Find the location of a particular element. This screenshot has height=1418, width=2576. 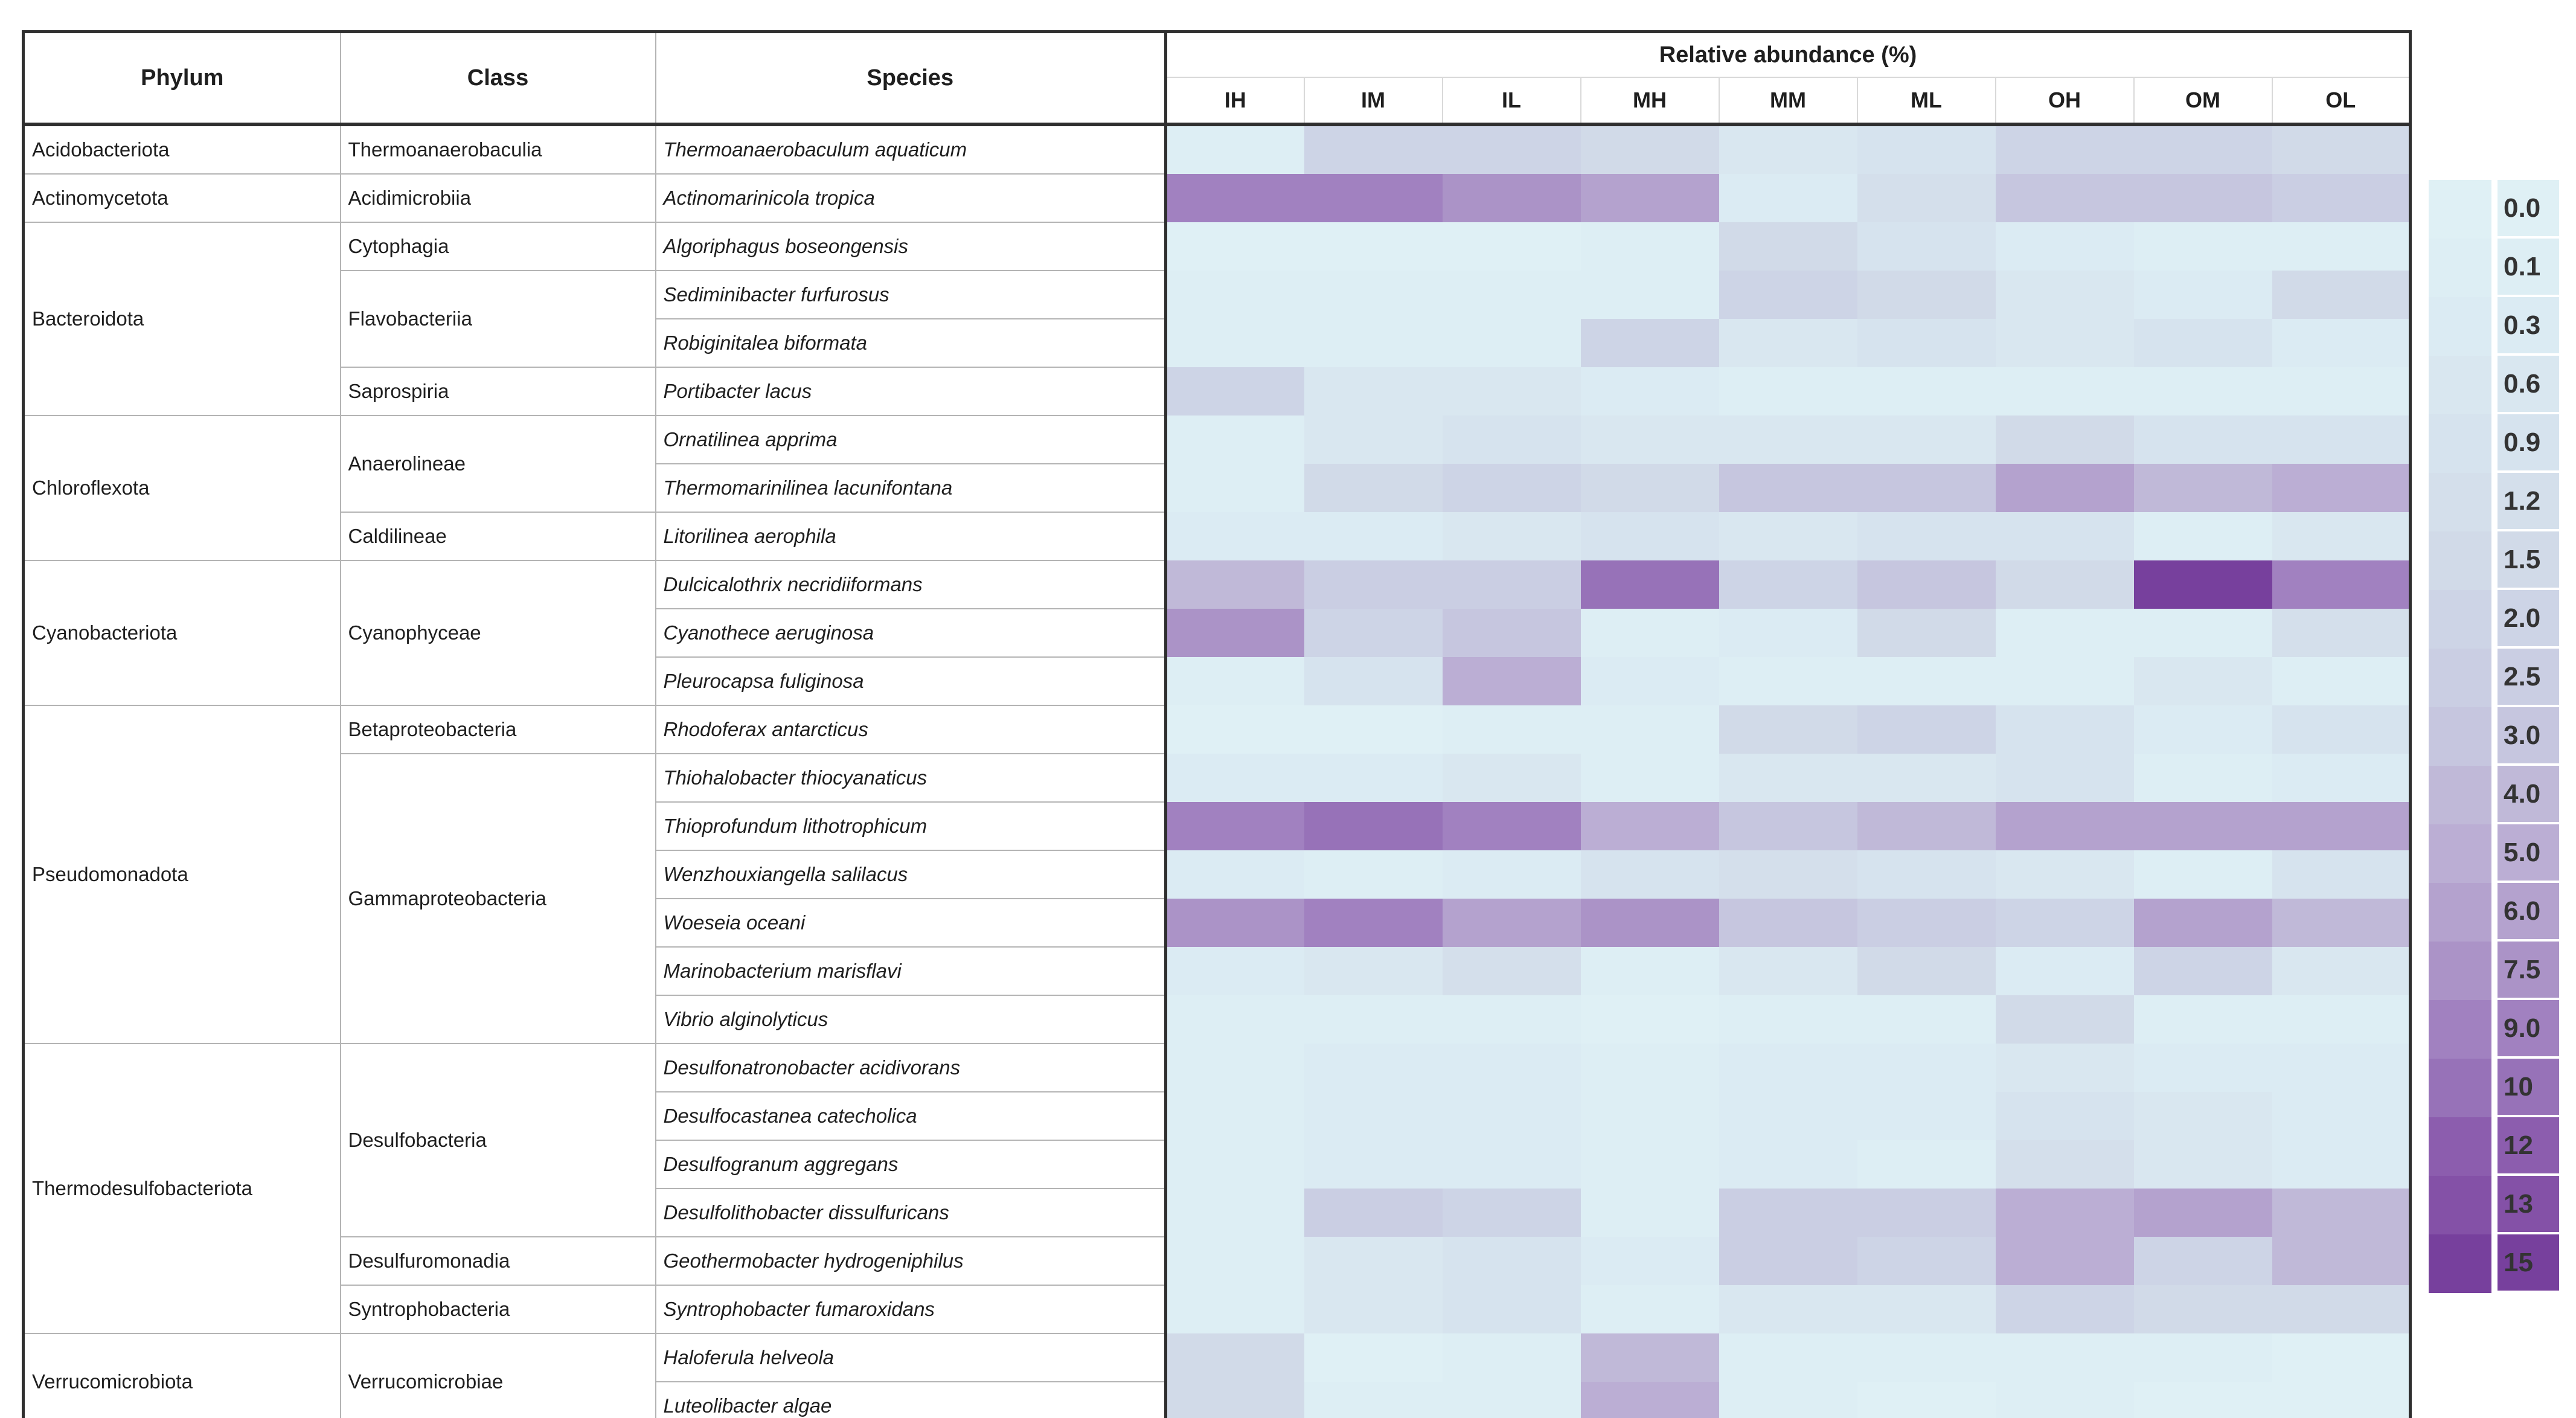

phylum-cell: Thermodesulfobacteriota is located at coordinates (181, 1188).